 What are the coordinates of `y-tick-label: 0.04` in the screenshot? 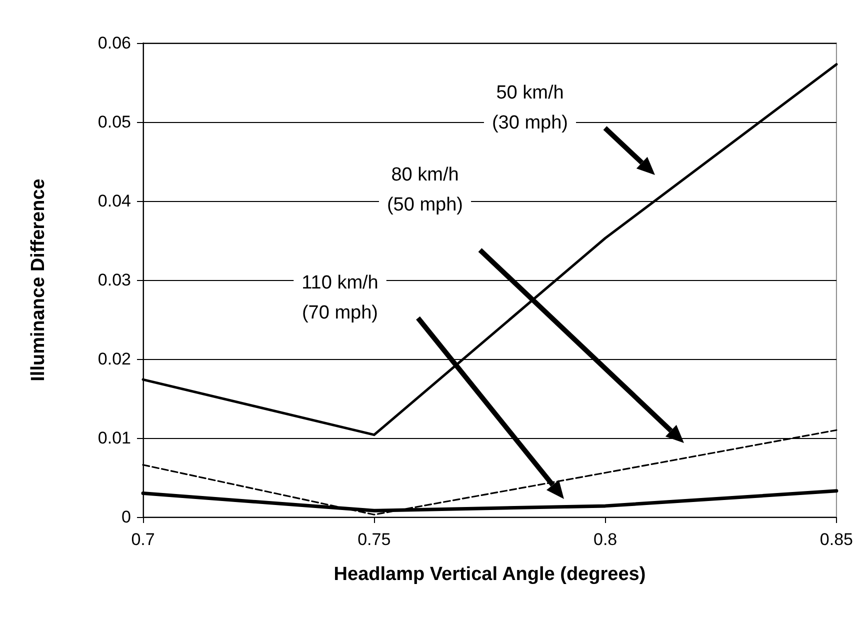 It's located at (114, 201).